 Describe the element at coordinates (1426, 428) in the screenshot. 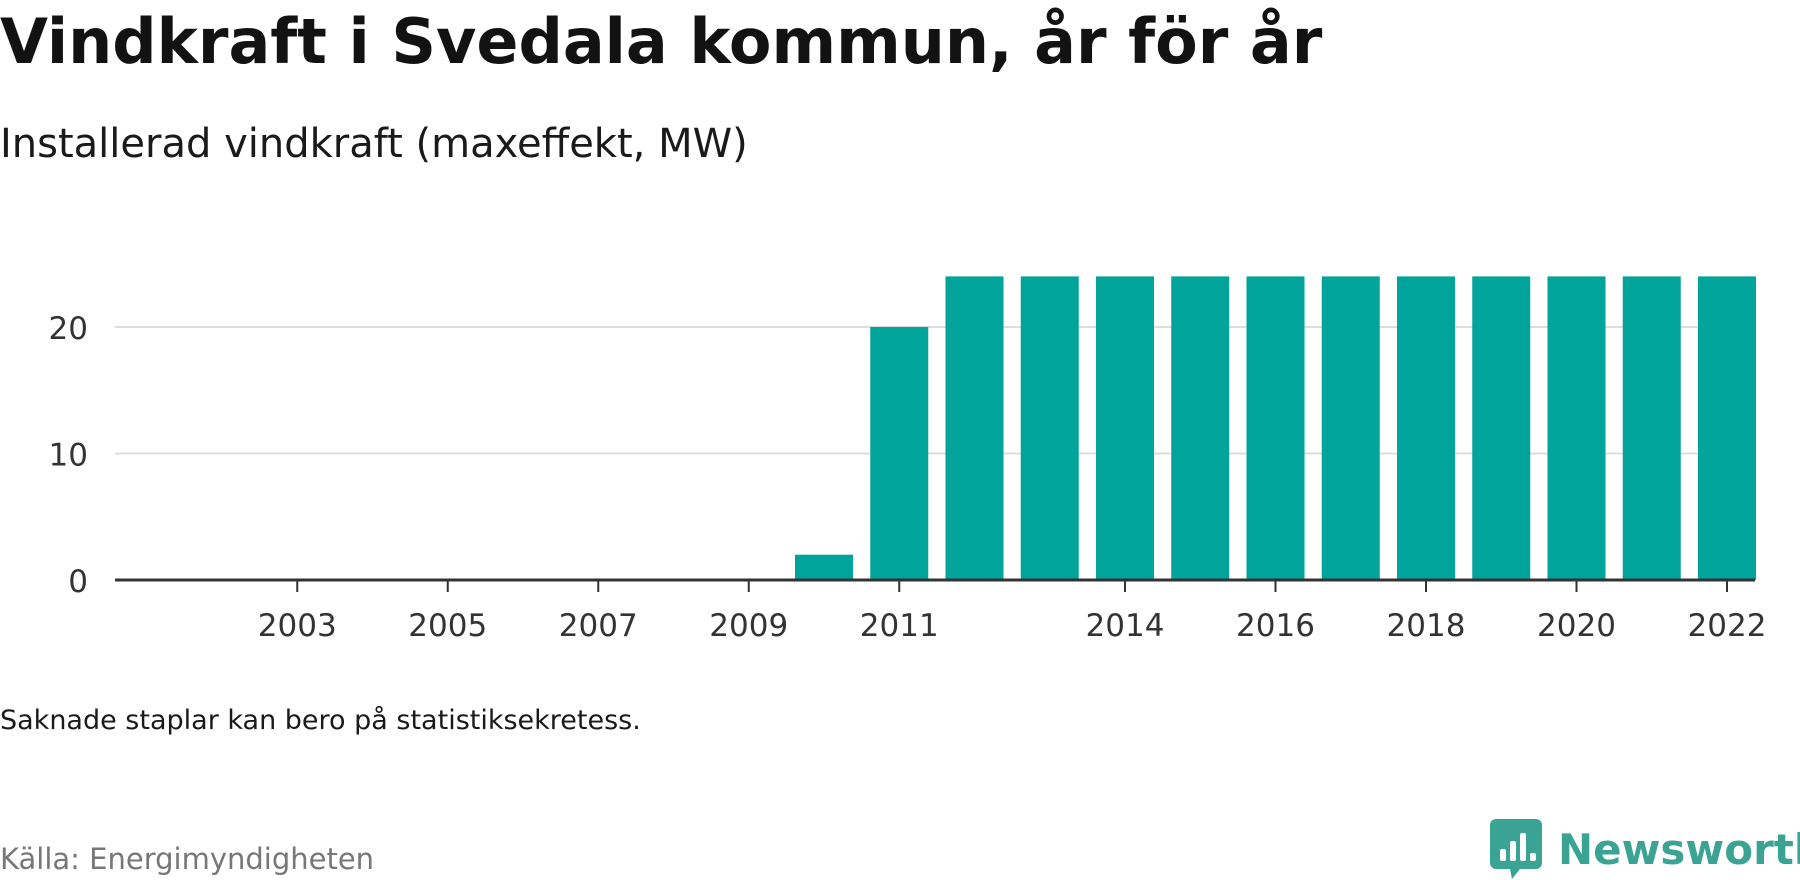

I see `bar-2018` at that location.